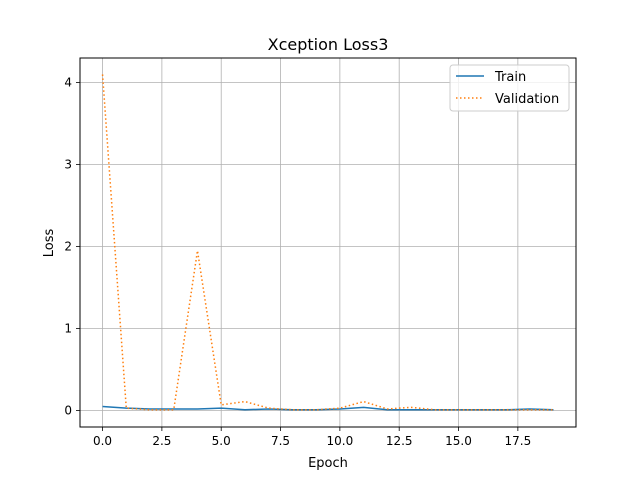 This screenshot has width=640, height=480. What do you see at coordinates (328, 463) in the screenshot?
I see `x-axis-label: Epoch` at bounding box center [328, 463].